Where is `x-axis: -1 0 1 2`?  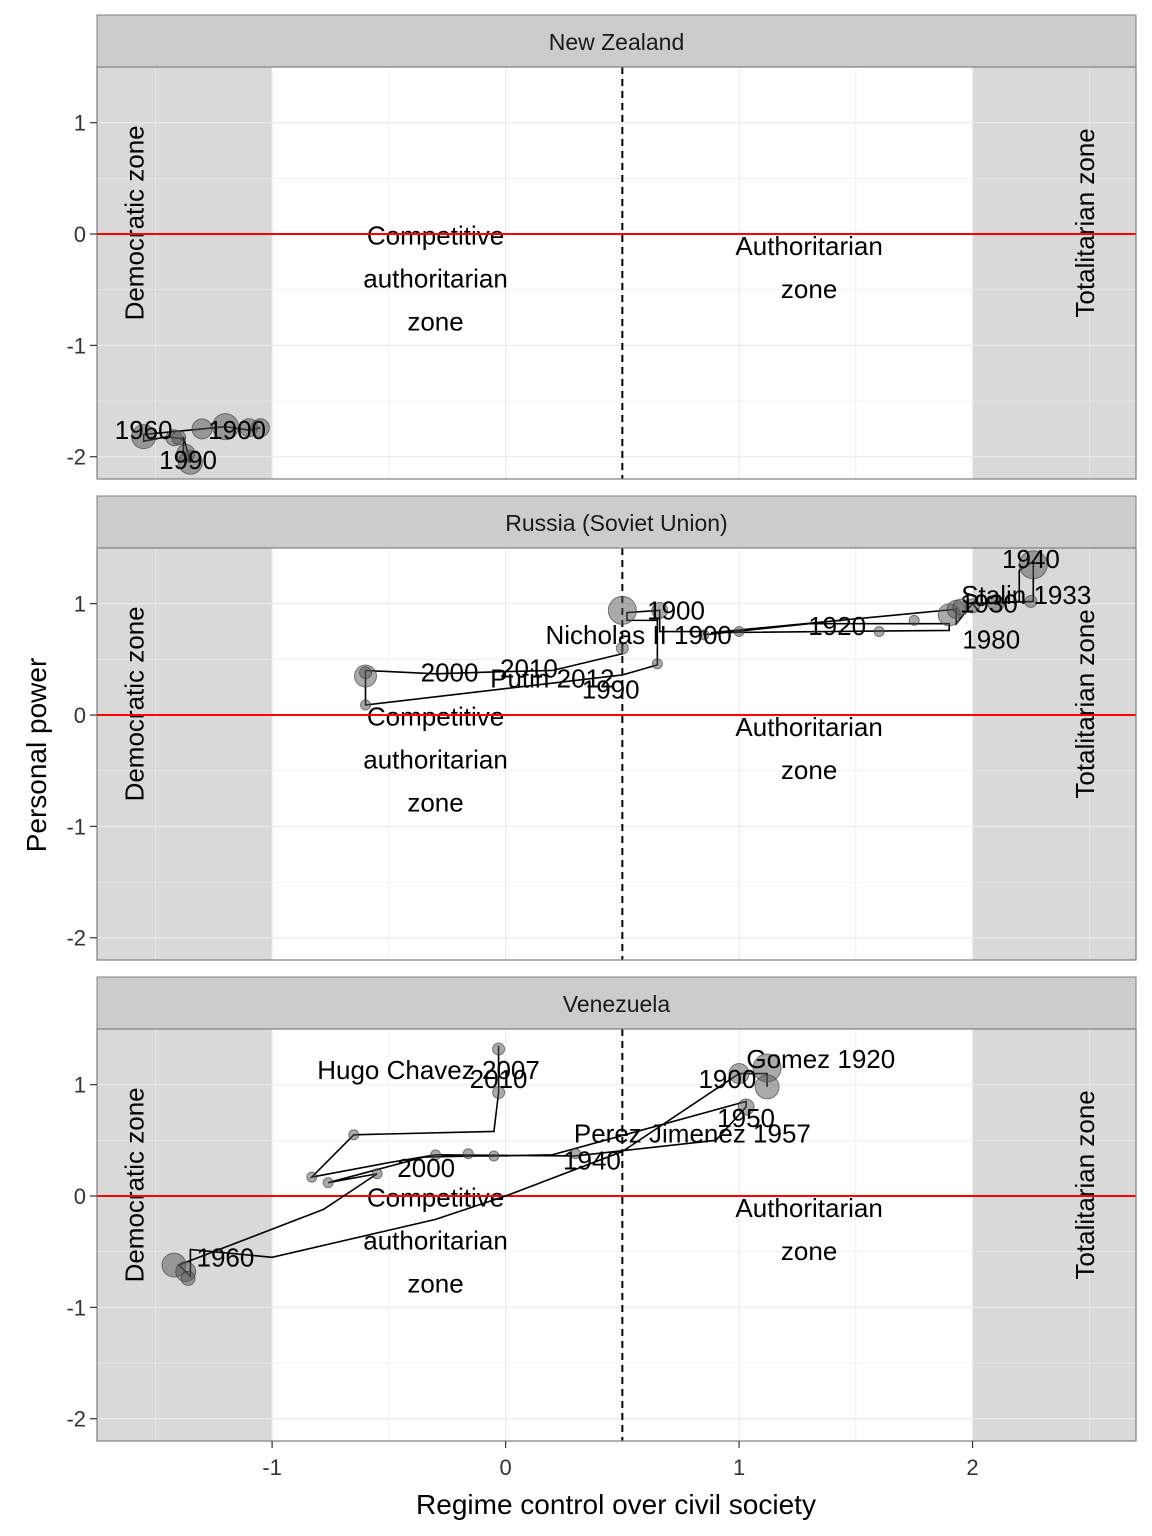
x-axis: -1 0 1 2 is located at coordinates (620, 1460).